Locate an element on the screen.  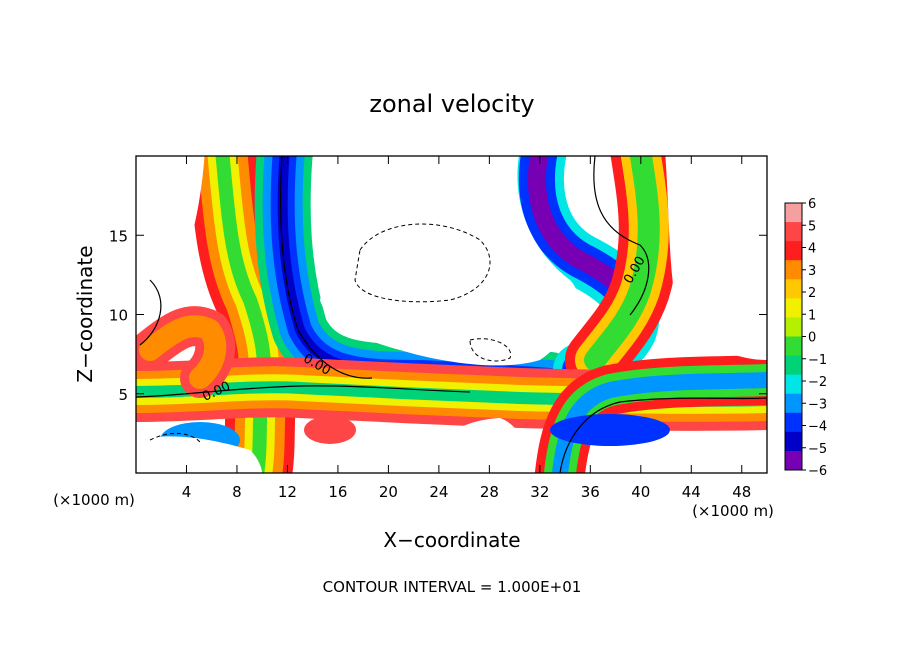
x-tick-label: 4 is located at coordinates (187, 492).